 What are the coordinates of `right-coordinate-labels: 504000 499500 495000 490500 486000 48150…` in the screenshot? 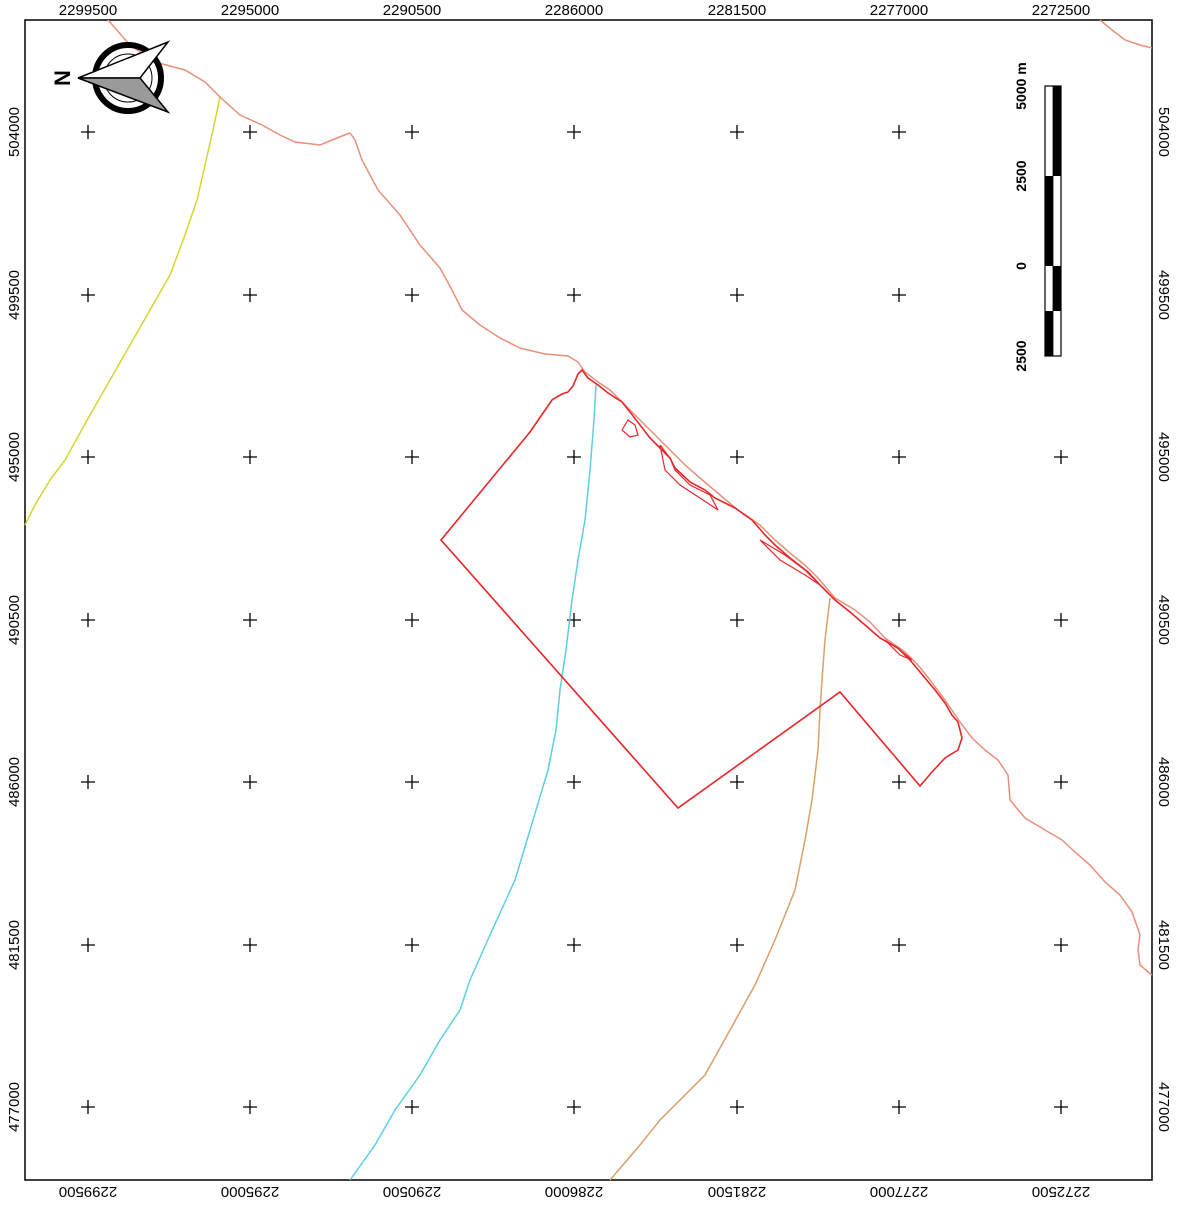 It's located at (1163, 619).